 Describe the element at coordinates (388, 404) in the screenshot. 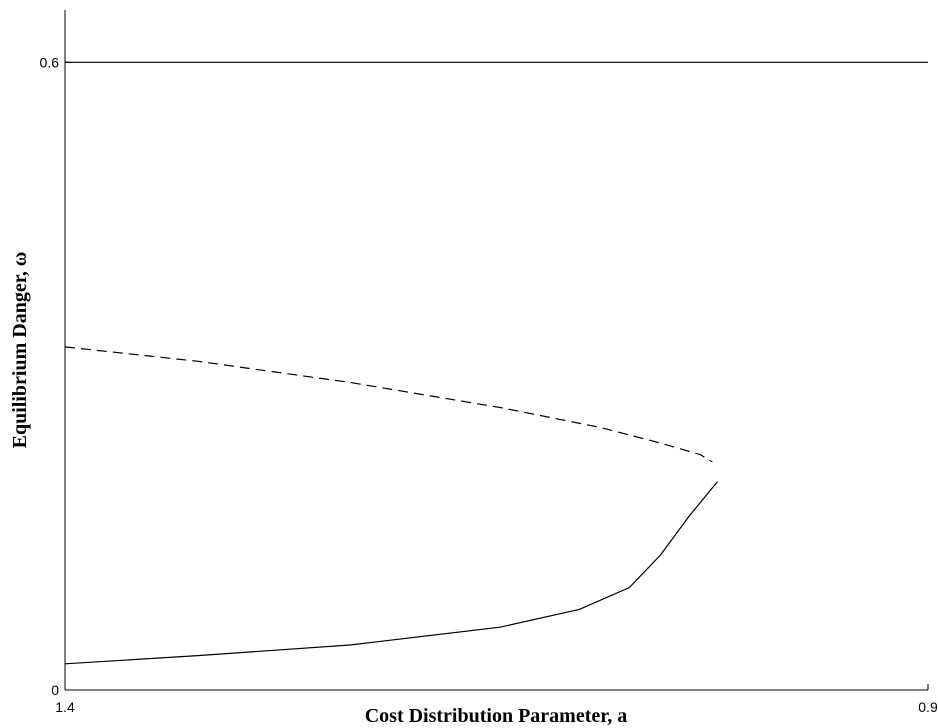

I see `line-series` at that location.